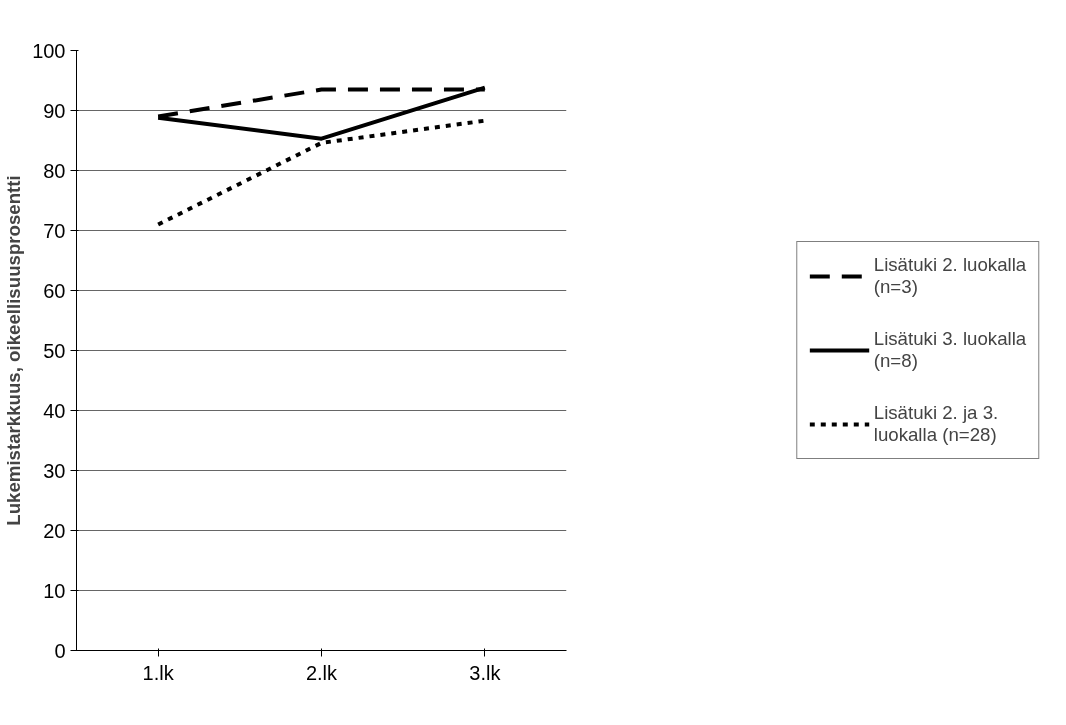 The image size is (1066, 725). Describe the element at coordinates (54, 350) in the screenshot. I see `y-tick-label: 50` at that location.